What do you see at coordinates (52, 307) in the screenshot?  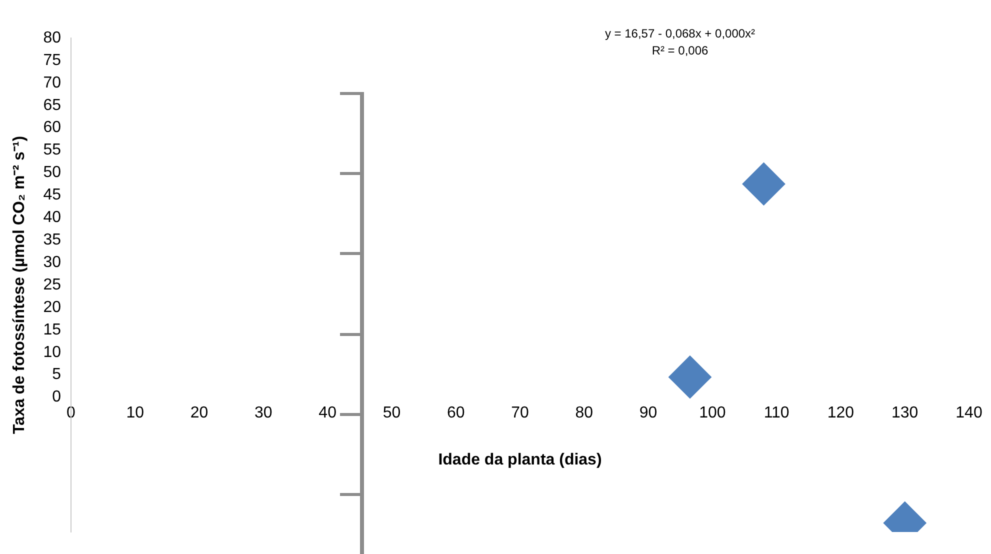 I see `y-tick-label: 20` at bounding box center [52, 307].